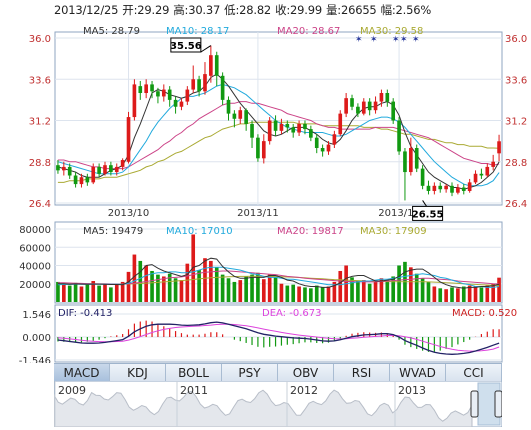  I want to click on close-label: 收:, so click(283, 10).